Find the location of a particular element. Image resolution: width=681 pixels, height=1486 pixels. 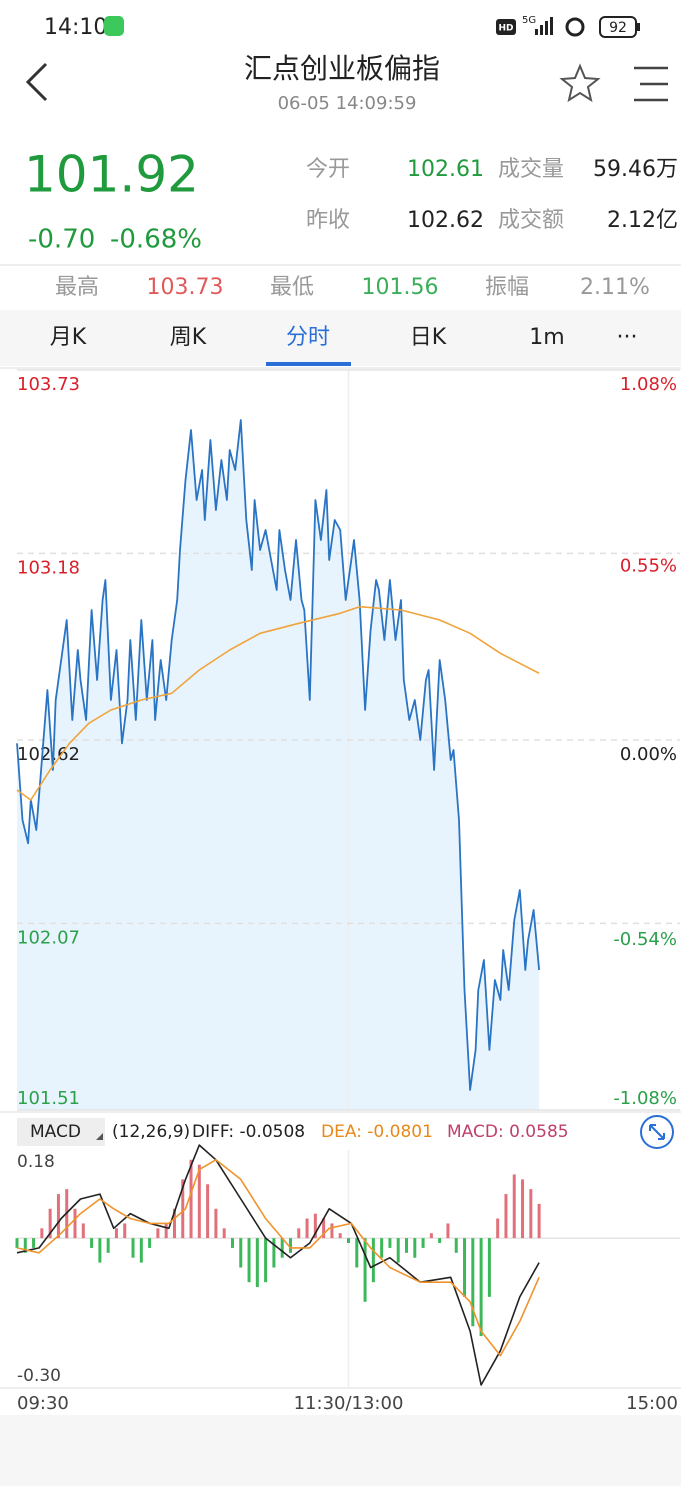

y2-tick-label: 0.55% is located at coordinates (648, 566).